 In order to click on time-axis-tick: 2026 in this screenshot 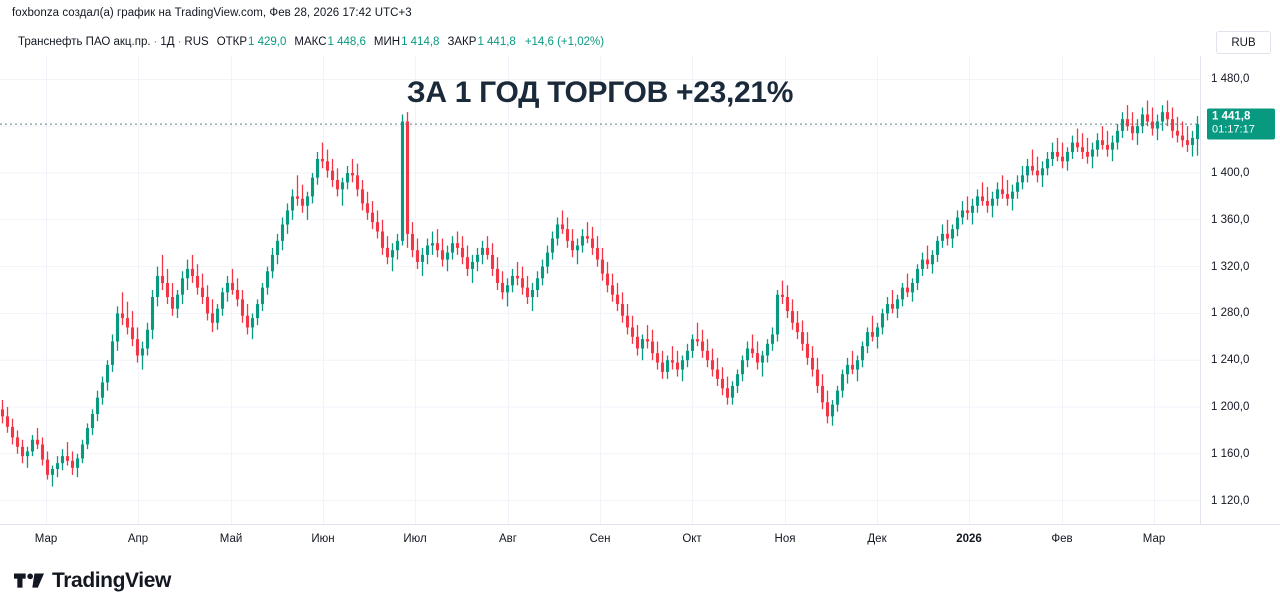, I will do `click(969, 539)`.